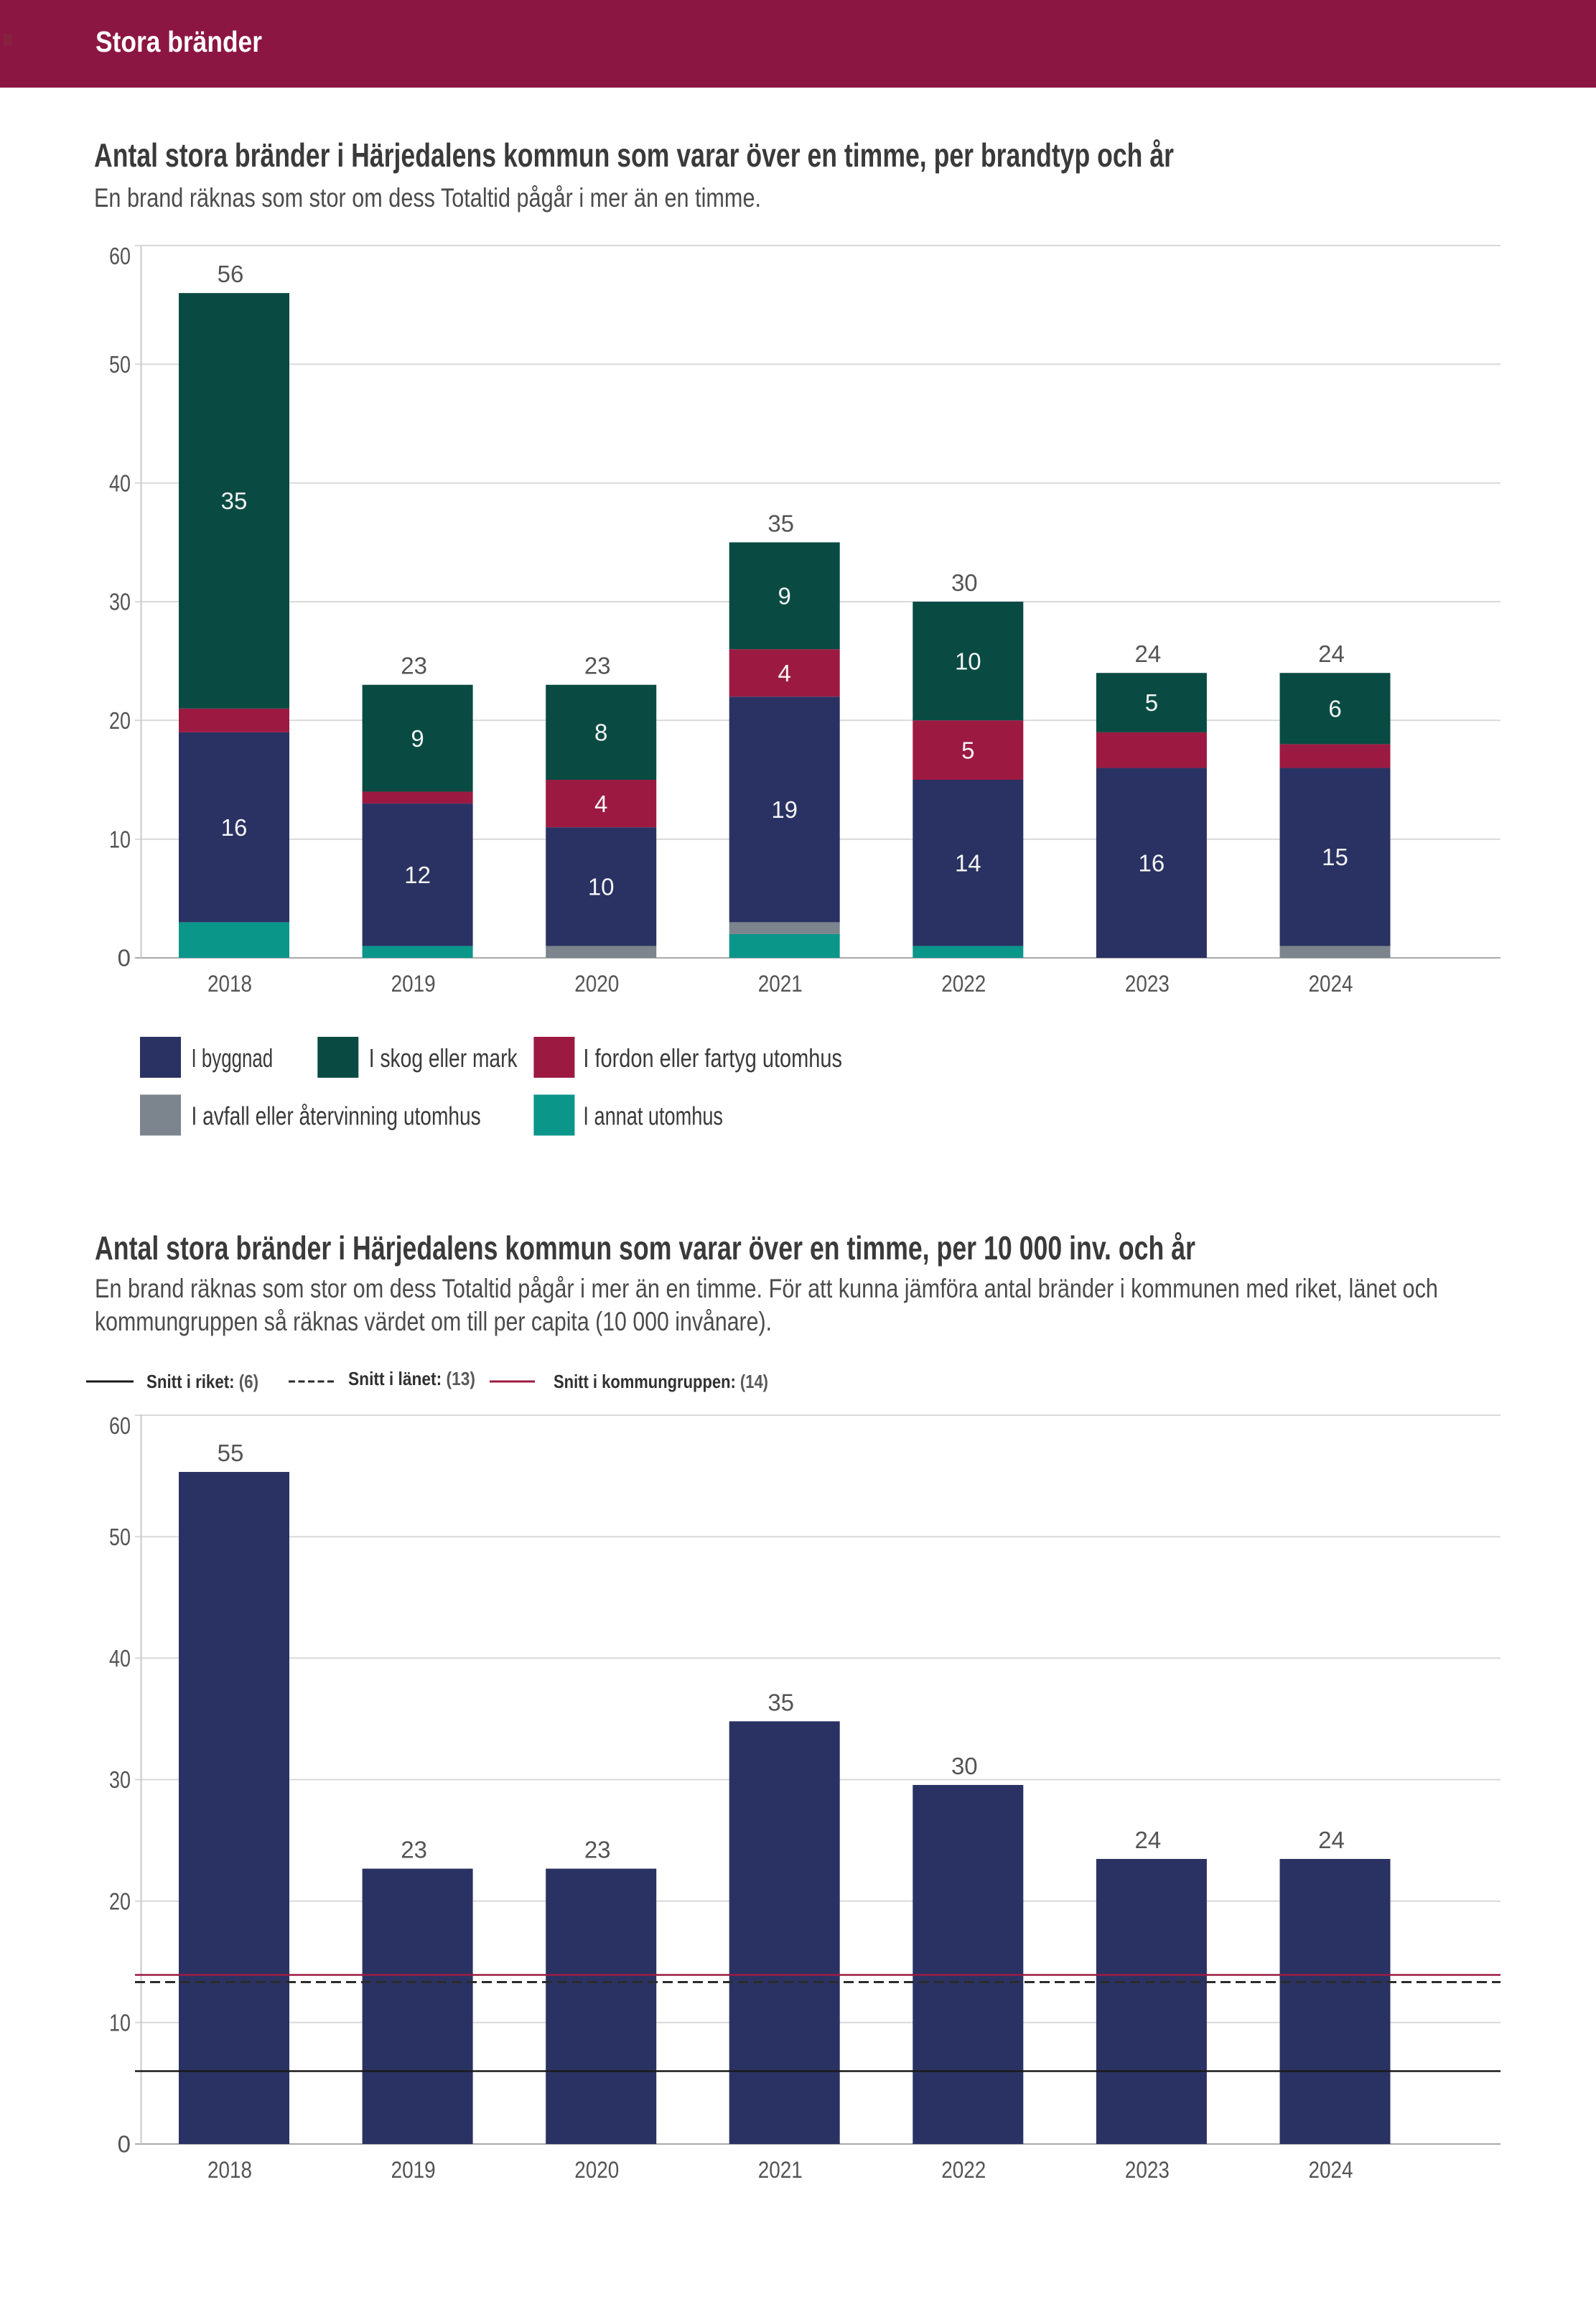 Image resolution: width=1596 pixels, height=2307 pixels. Describe the element at coordinates (411, 1378) in the screenshot. I see `svg-text: Snitt i länet: (13)` at that location.